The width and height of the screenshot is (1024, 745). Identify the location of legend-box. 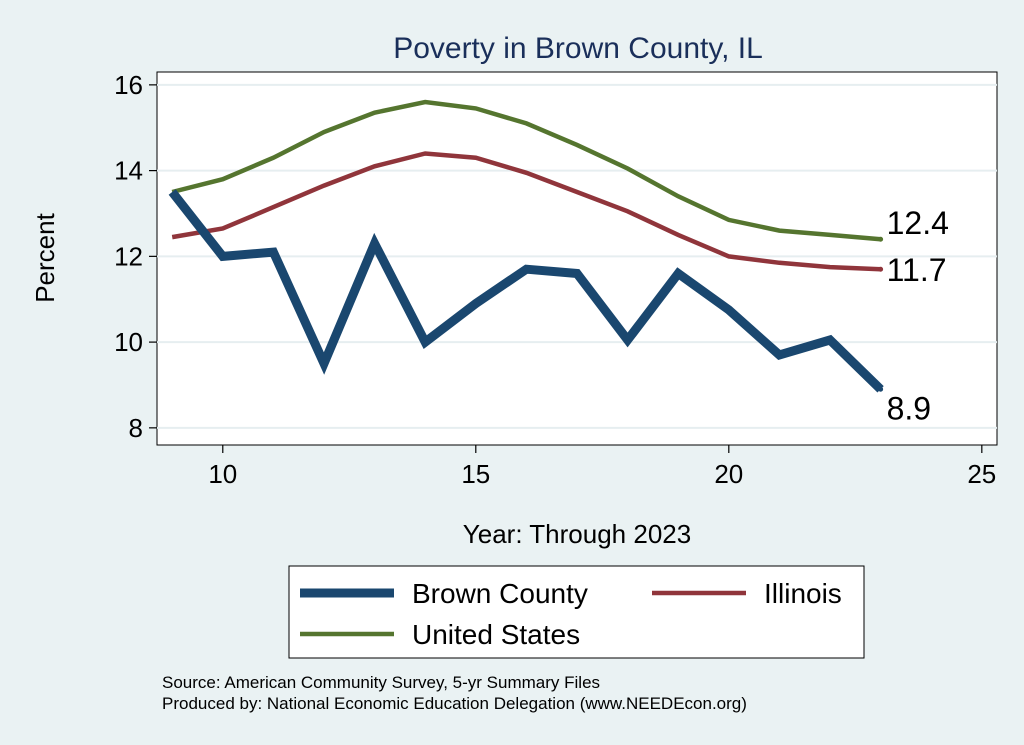
(576, 612).